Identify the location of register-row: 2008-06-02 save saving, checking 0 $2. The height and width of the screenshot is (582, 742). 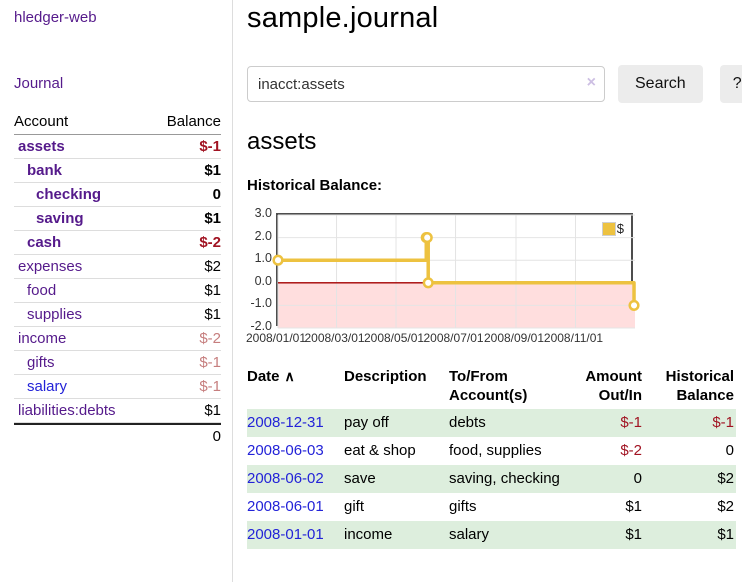
(491, 479).